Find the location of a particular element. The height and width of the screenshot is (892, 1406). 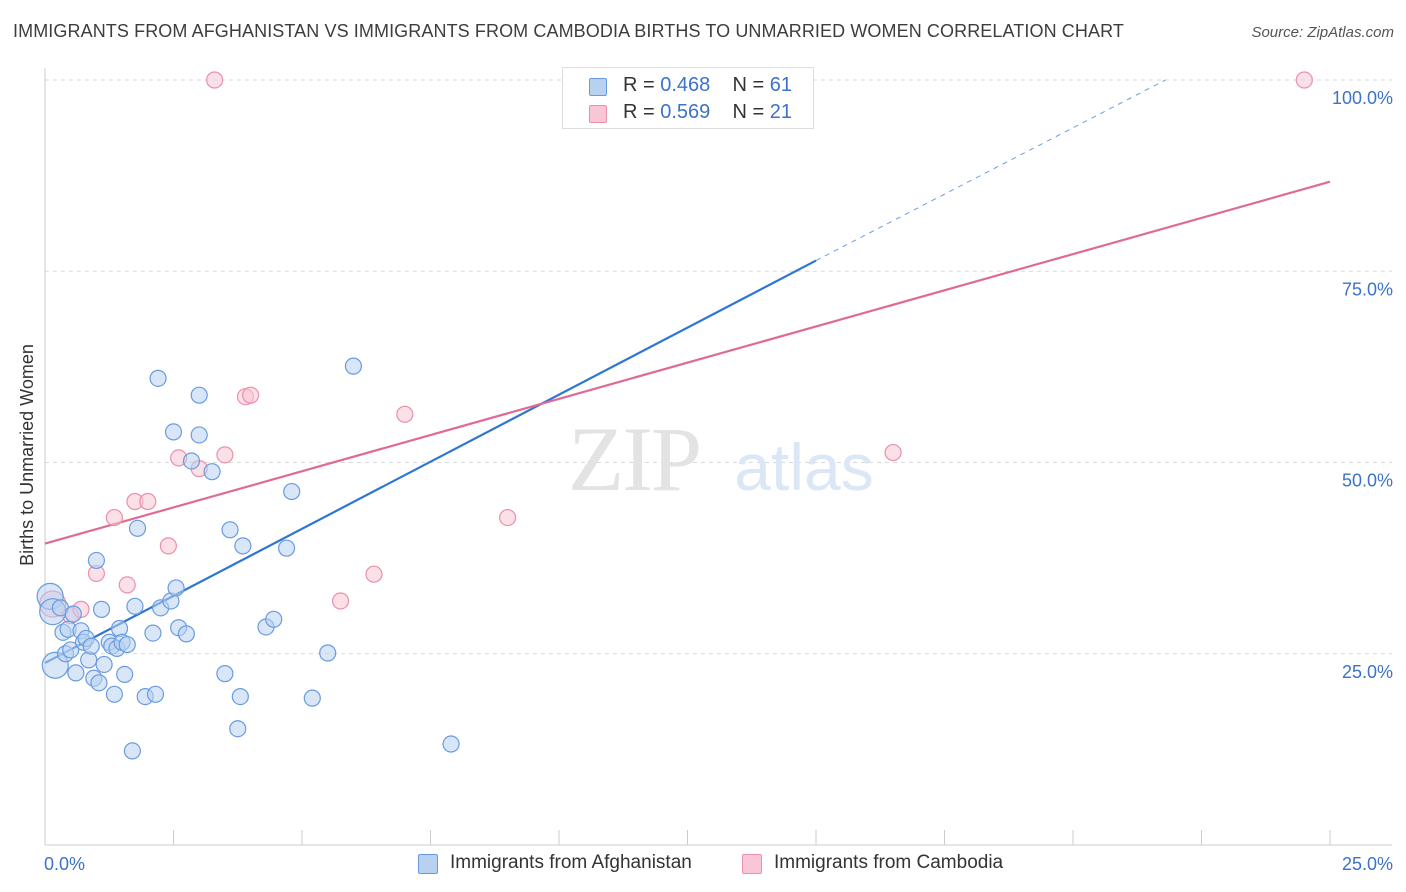

bottom-legend-label-cambodia: Immigrants from Cambodia is located at coordinates (889, 862).